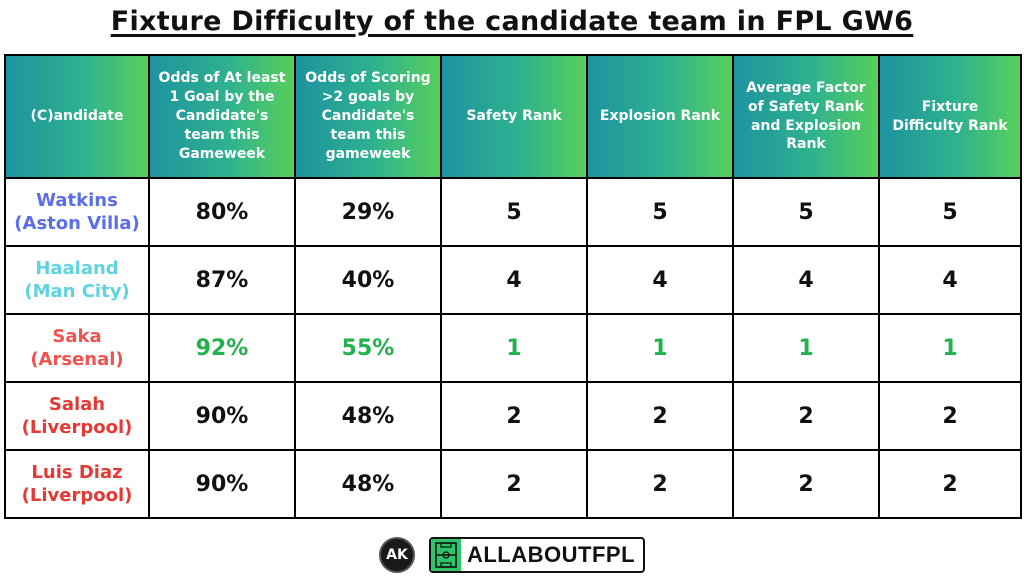 Image resolution: width=1024 pixels, height=576 pixels. I want to click on table-row: Luis Diaz (Liverpool) 90% 48% 2 2 2 2, so click(513, 484).